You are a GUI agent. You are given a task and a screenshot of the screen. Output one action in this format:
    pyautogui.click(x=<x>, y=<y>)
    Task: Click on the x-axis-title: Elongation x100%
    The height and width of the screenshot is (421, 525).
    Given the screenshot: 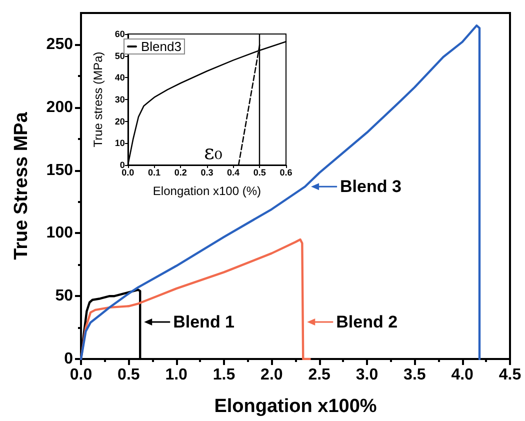 What is the action you would take?
    pyautogui.click(x=295, y=406)
    